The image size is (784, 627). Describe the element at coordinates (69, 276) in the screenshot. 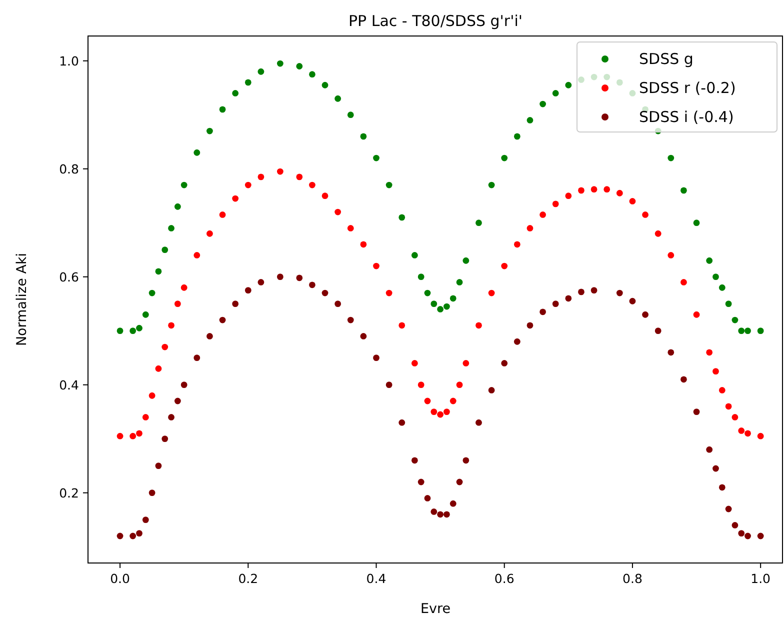

I see `y-tick-label: 0.6` at that location.